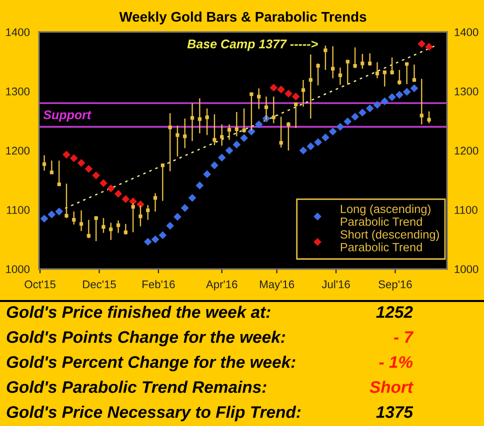 The width and height of the screenshot is (484, 426). I want to click on text: Gold's Parabolic Trend Remains:, so click(136, 386).